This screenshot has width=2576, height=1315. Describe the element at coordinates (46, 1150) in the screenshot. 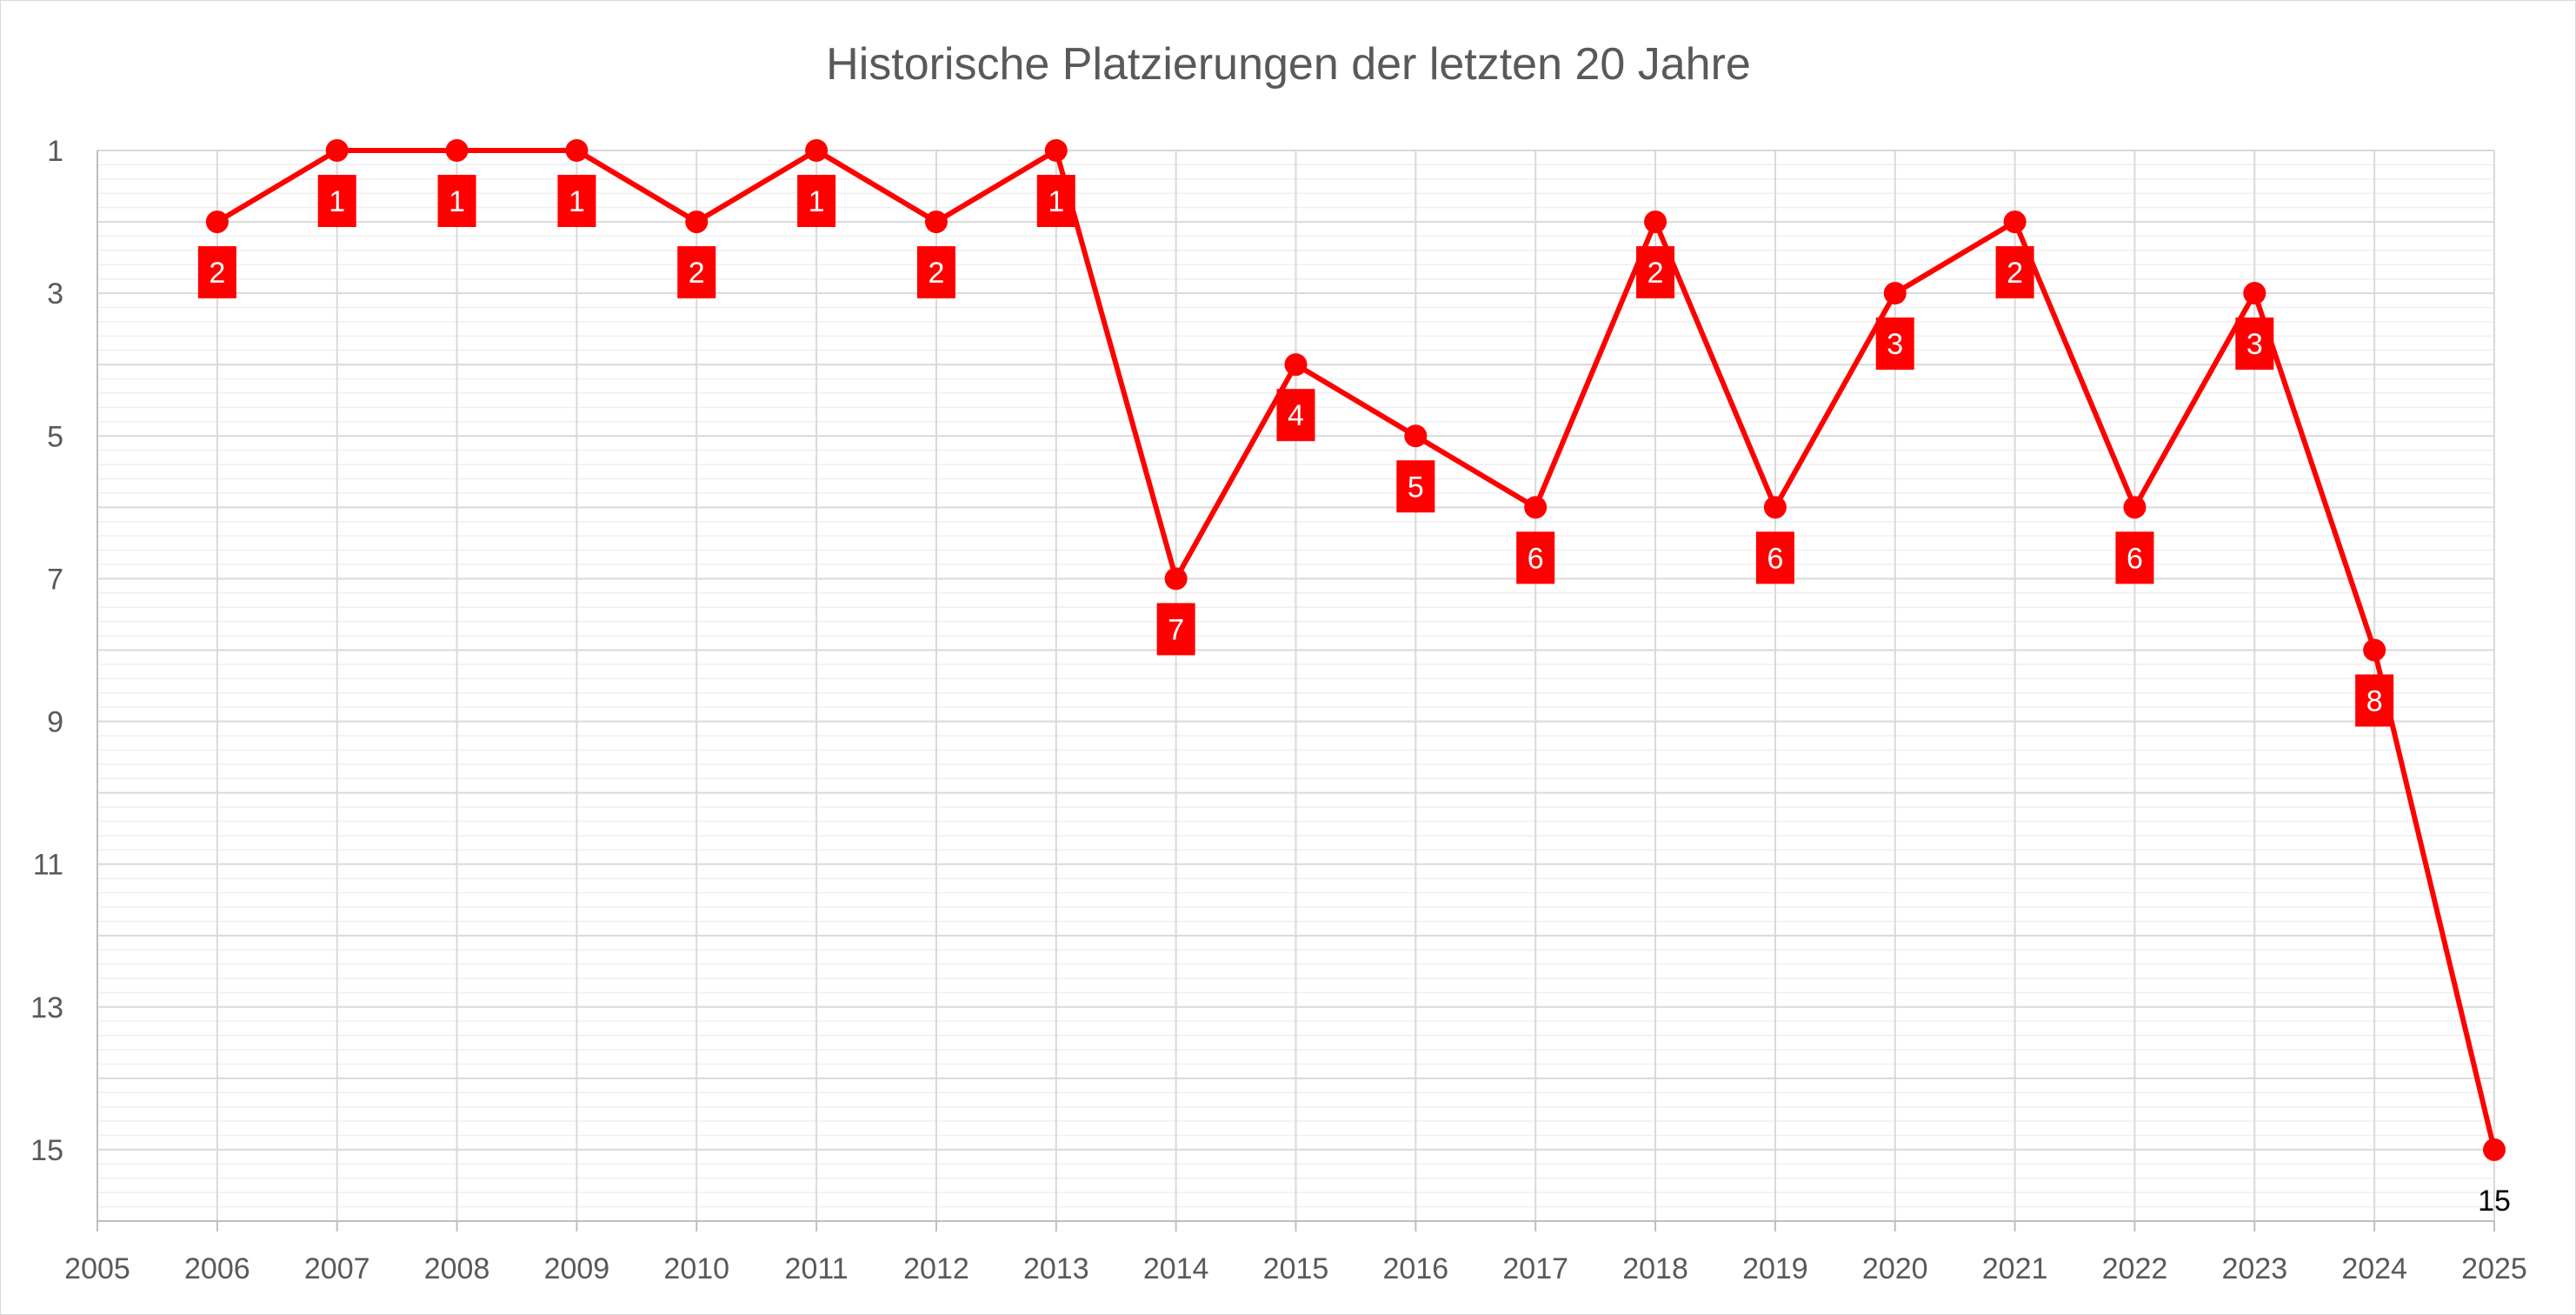

I see `y-tick-label: 15` at that location.